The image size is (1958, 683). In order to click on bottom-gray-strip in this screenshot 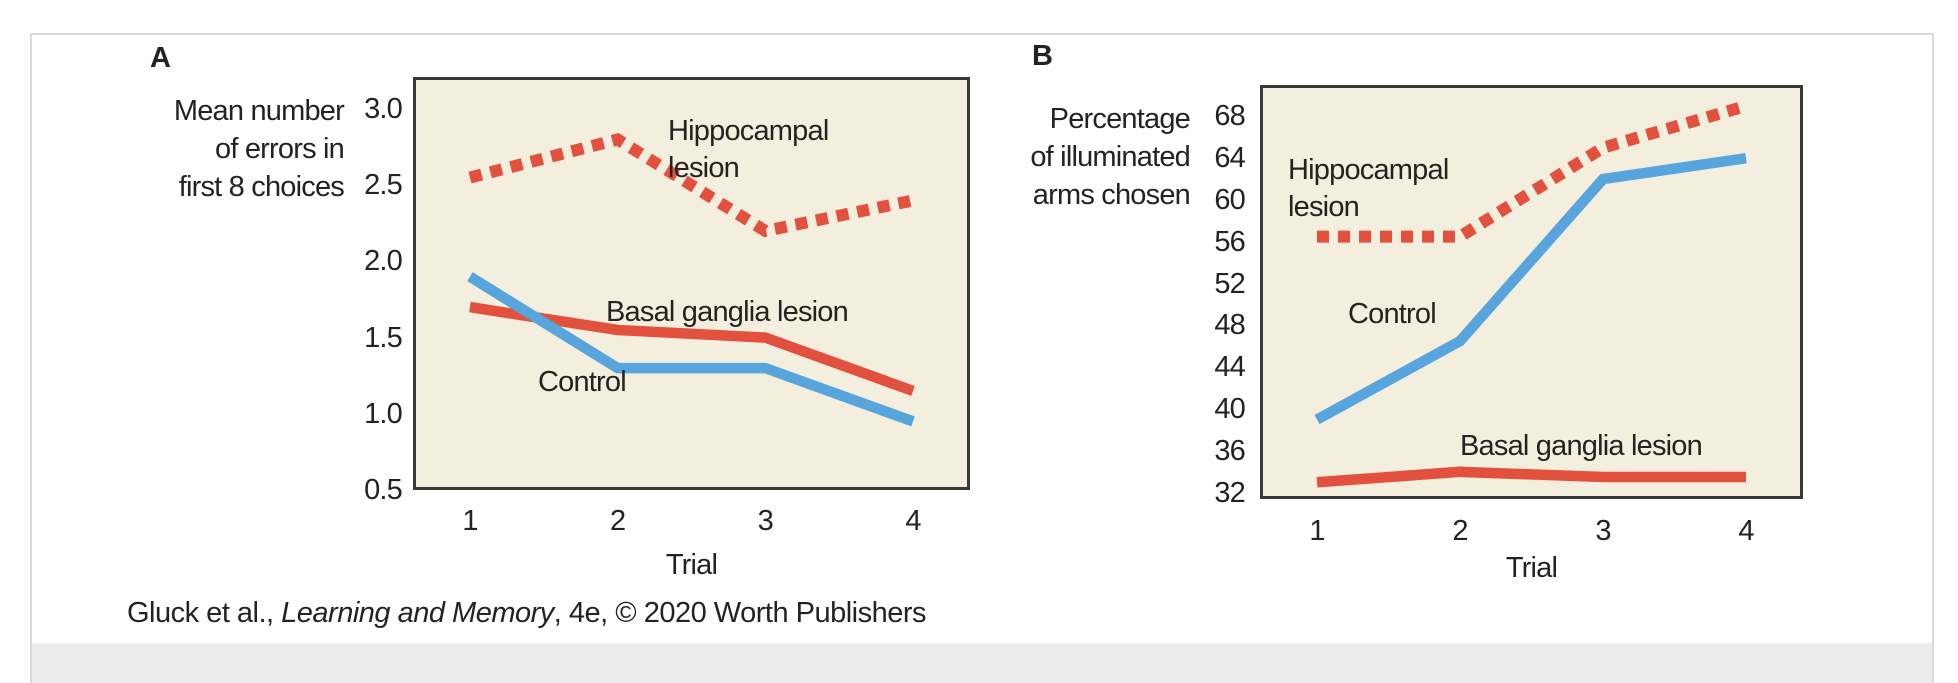, I will do `click(982, 663)`.